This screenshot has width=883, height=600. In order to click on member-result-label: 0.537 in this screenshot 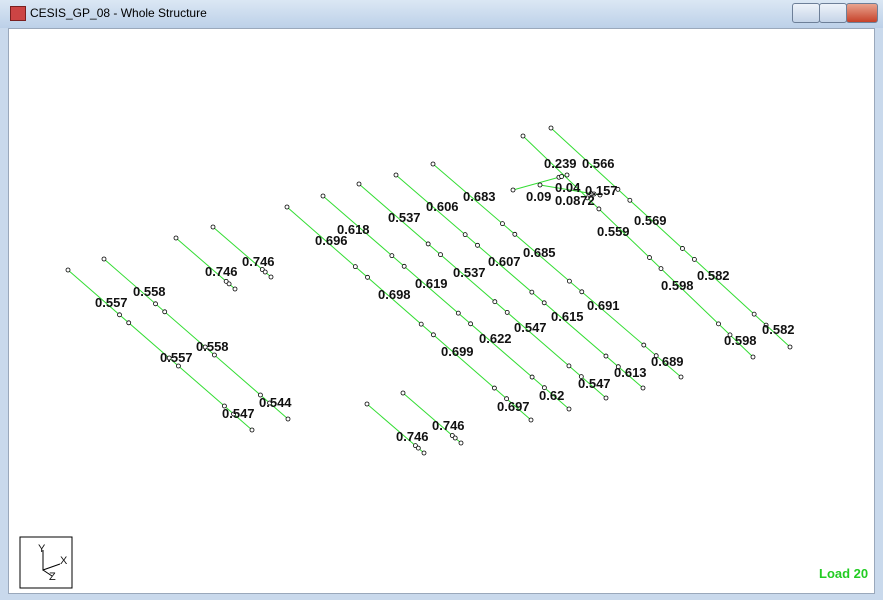, I will do `click(404, 217)`.